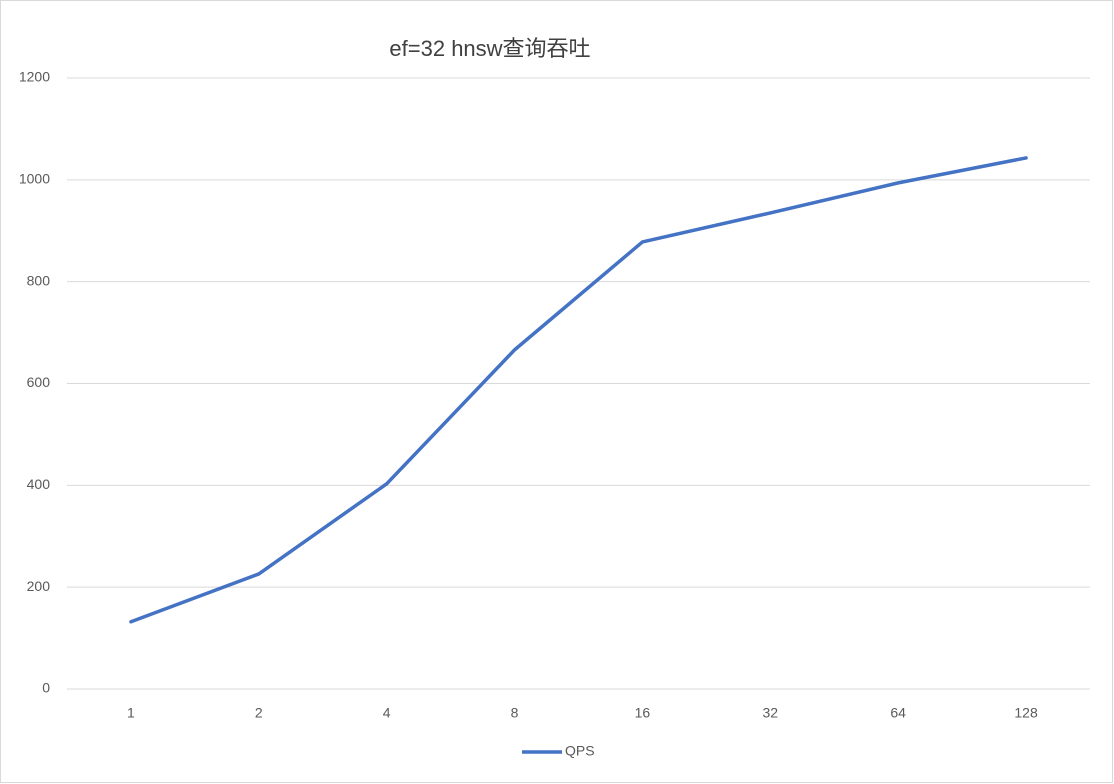  I want to click on x-tick-label: 32, so click(771, 713).